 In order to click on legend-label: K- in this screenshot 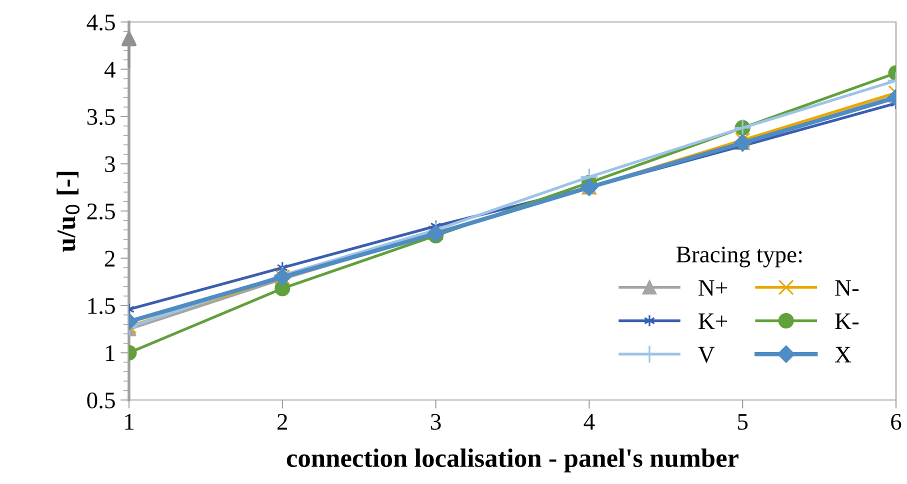, I will do `click(847, 322)`.